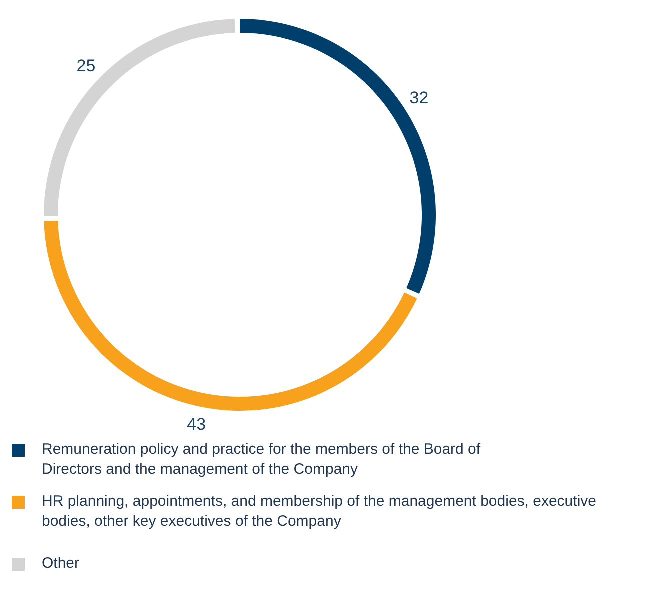 The height and width of the screenshot is (611, 648). Describe the element at coordinates (320, 512) in the screenshot. I see `legend-label: HR planning, appointments, and membership of the management bodies, executive bodies, other key executives of the Company` at that location.